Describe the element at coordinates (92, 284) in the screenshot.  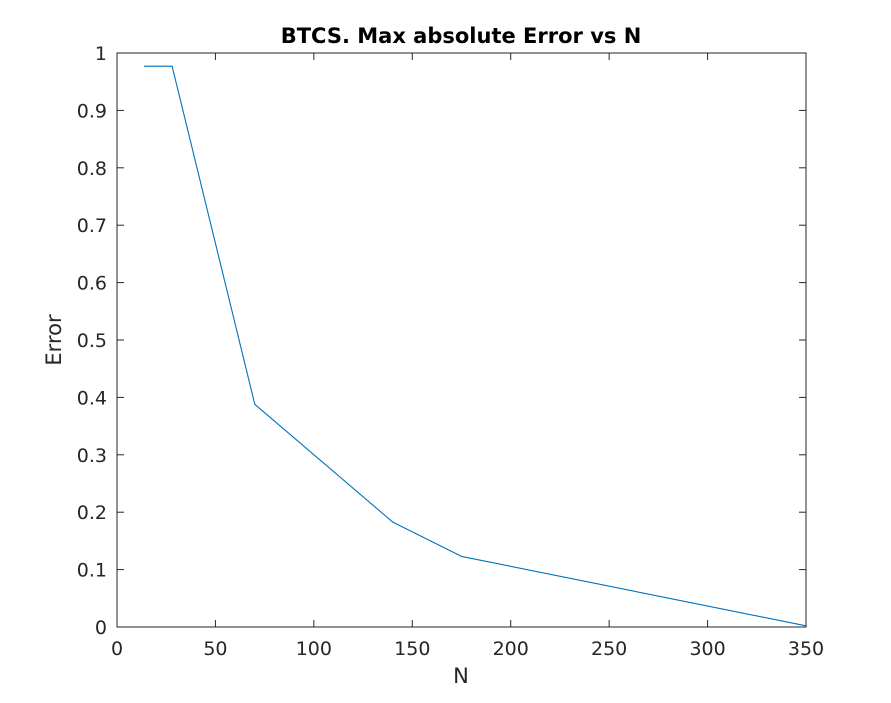
I see `y-tick-label: 0.6` at that location.